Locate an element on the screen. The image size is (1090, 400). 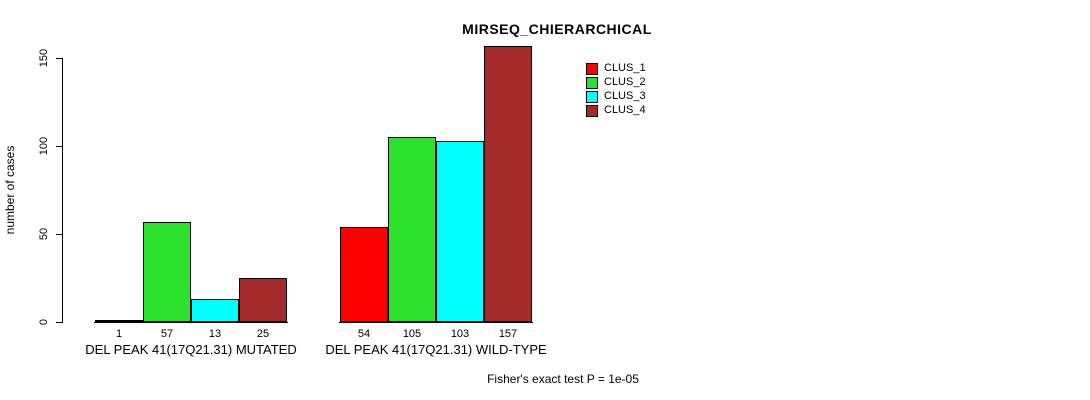
bar-value-label: 103 is located at coordinates (460, 334).